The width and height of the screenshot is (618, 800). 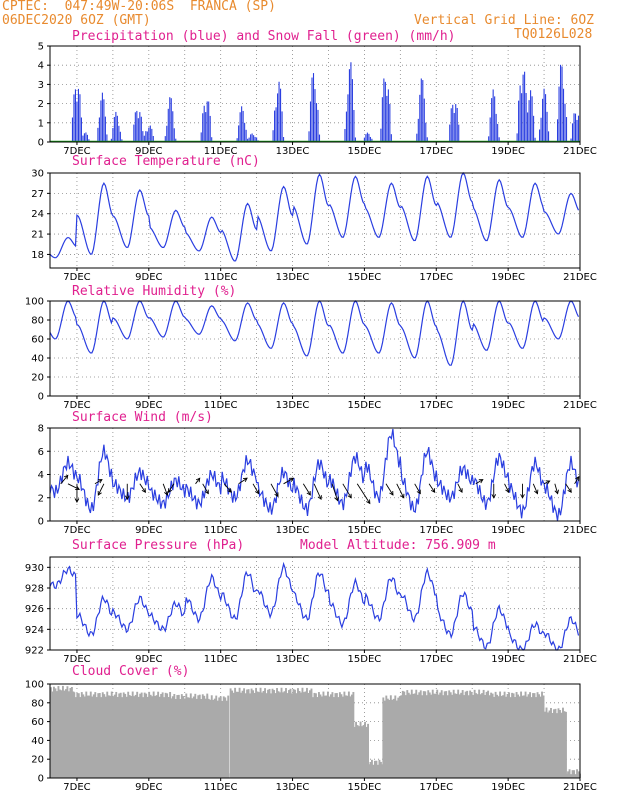 I want to click on ytick-label: 100, so click(x=34, y=302).